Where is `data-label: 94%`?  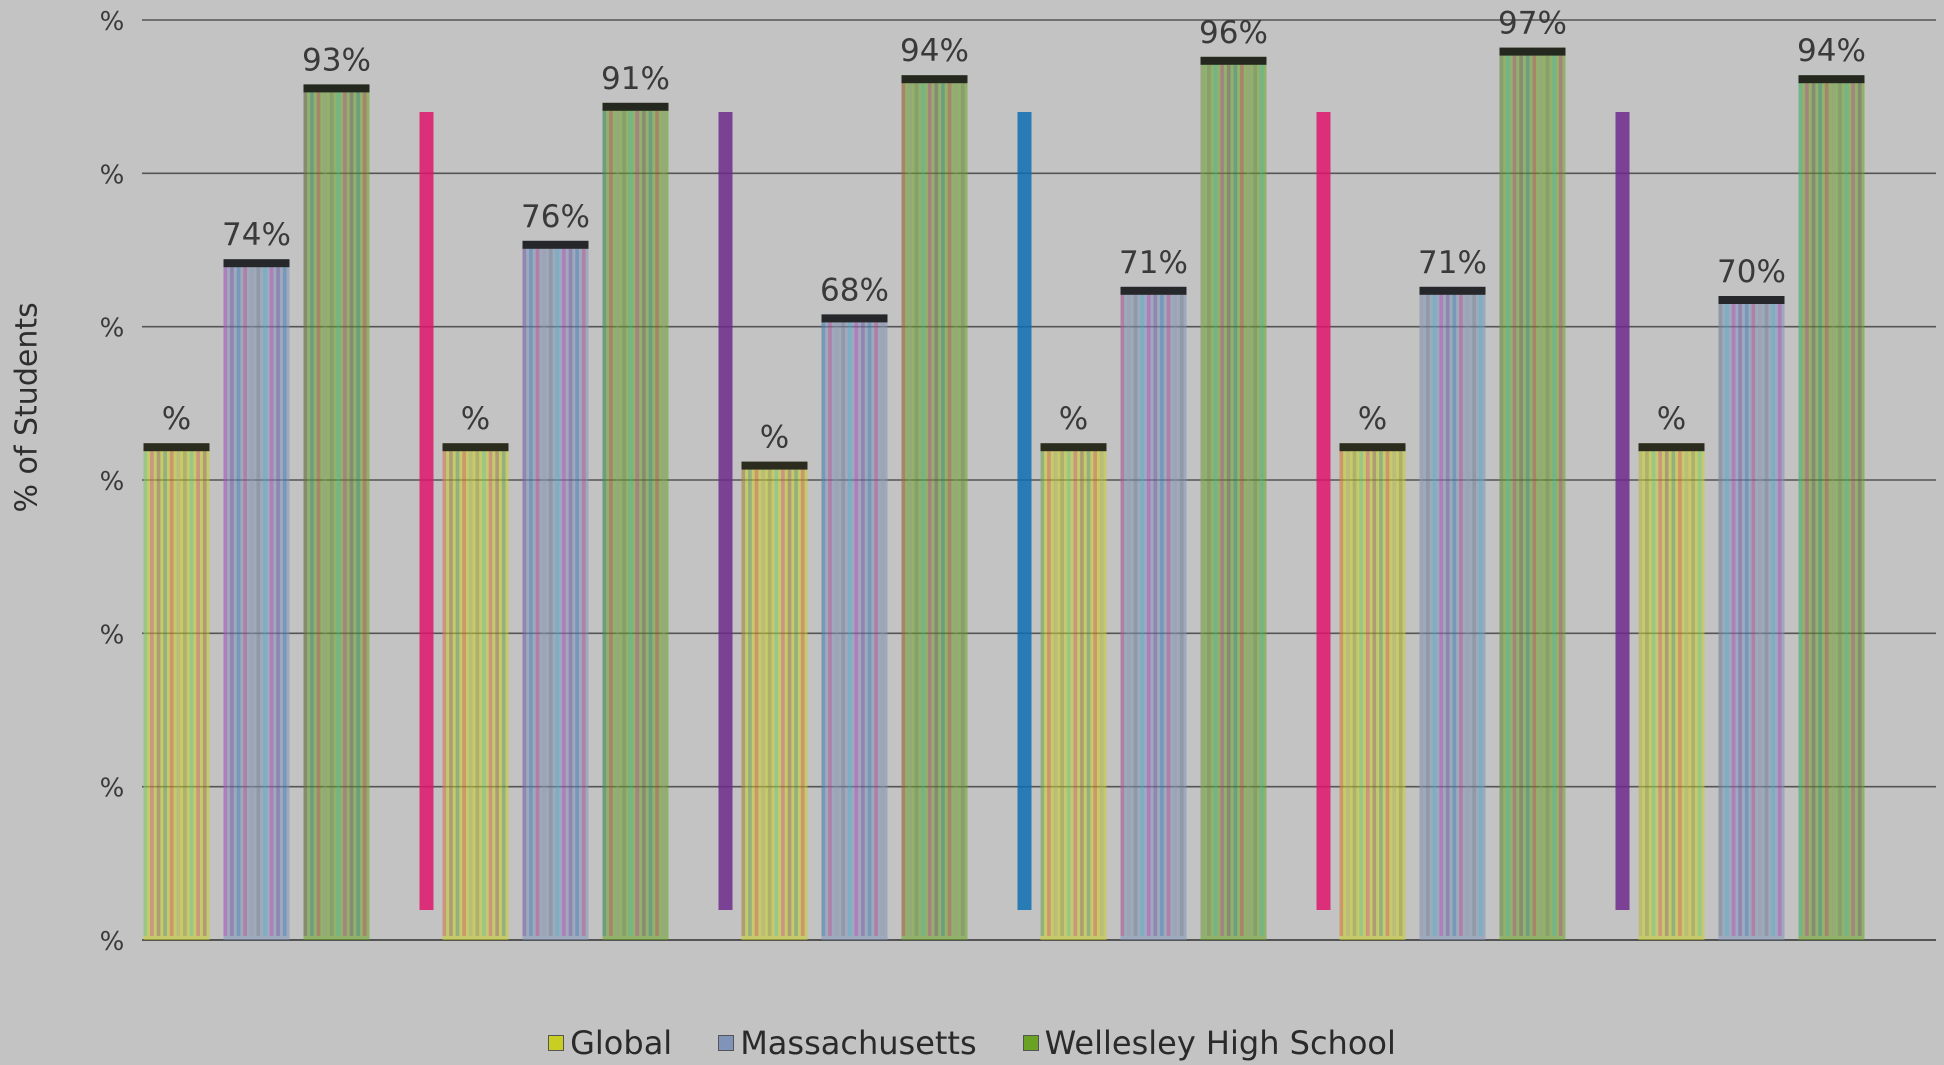
data-label: 94% is located at coordinates (1831, 51).